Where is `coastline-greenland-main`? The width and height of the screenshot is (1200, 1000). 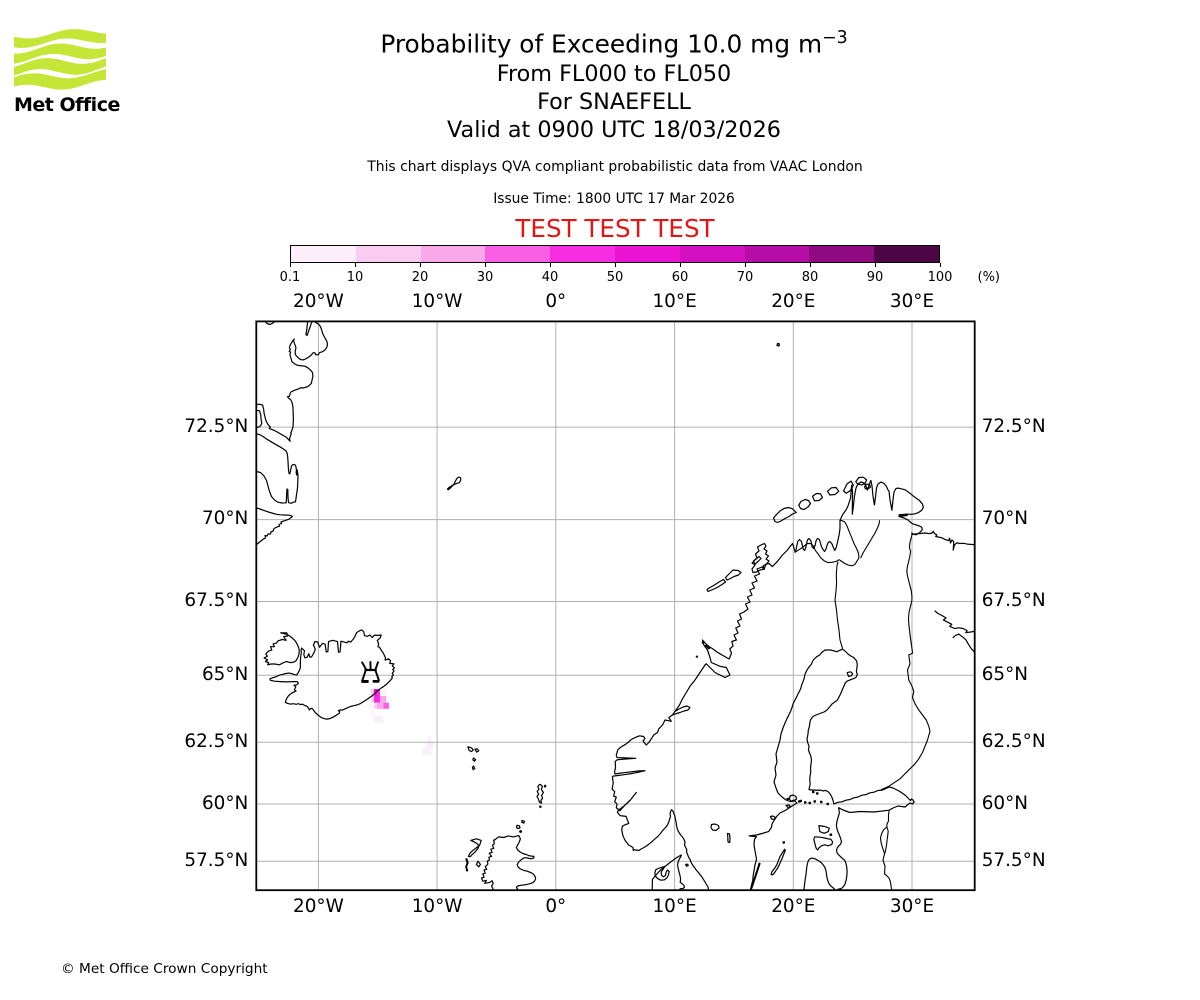 coastline-greenland-main is located at coordinates (292, 381).